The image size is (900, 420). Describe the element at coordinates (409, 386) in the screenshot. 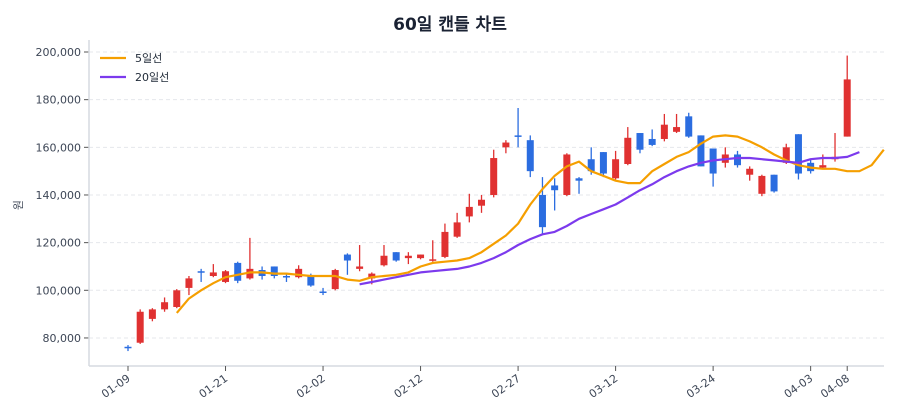

I see `x-tick-label: 02-12` at that location.